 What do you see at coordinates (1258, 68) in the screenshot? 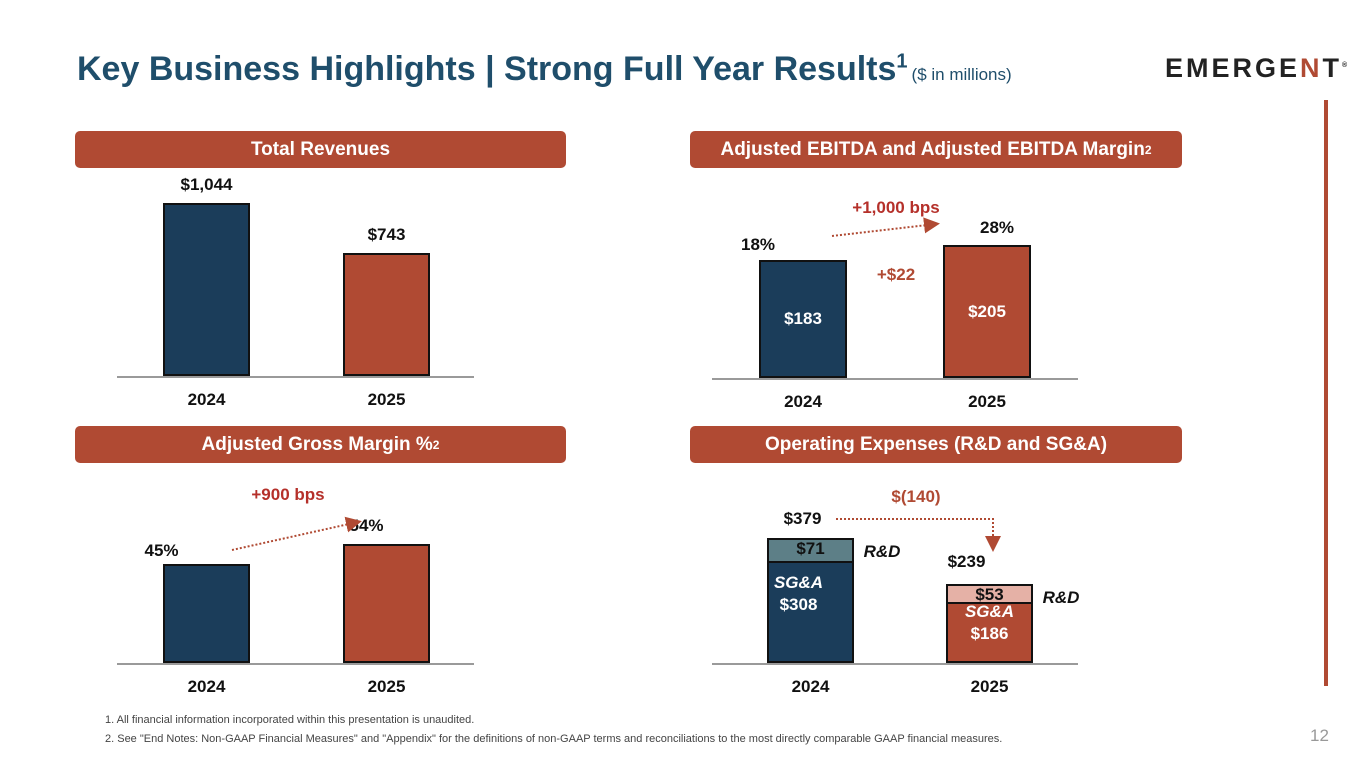
I see `emergent-logo: EMERGENT®` at bounding box center [1258, 68].